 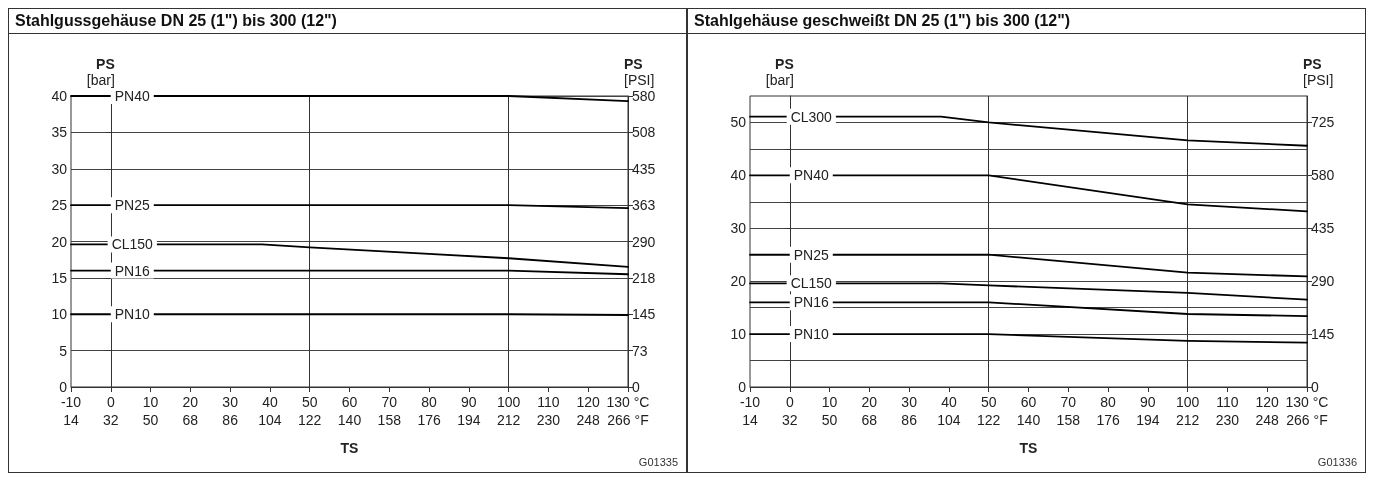 What do you see at coordinates (1323, 122) in the screenshot?
I see `y2-tick-label: 725` at bounding box center [1323, 122].